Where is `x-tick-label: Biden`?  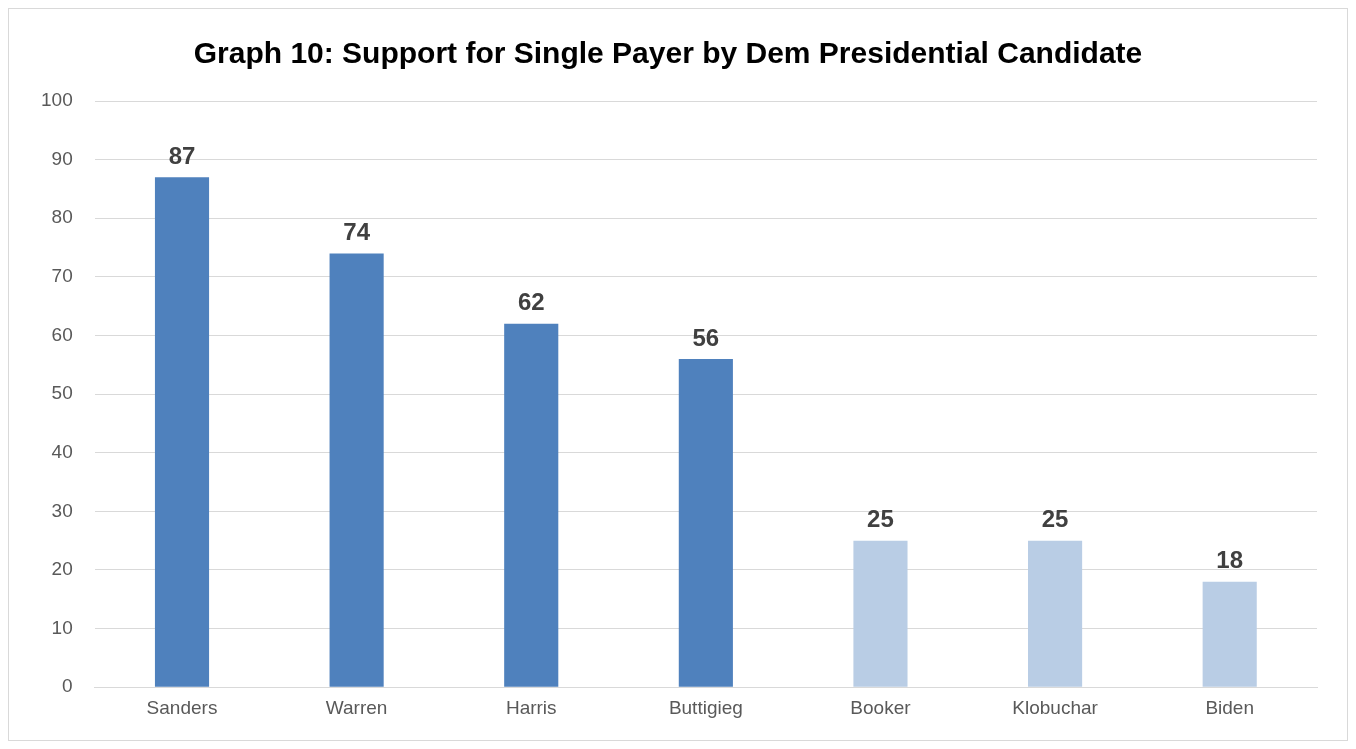 x-tick-label: Biden is located at coordinates (1229, 707).